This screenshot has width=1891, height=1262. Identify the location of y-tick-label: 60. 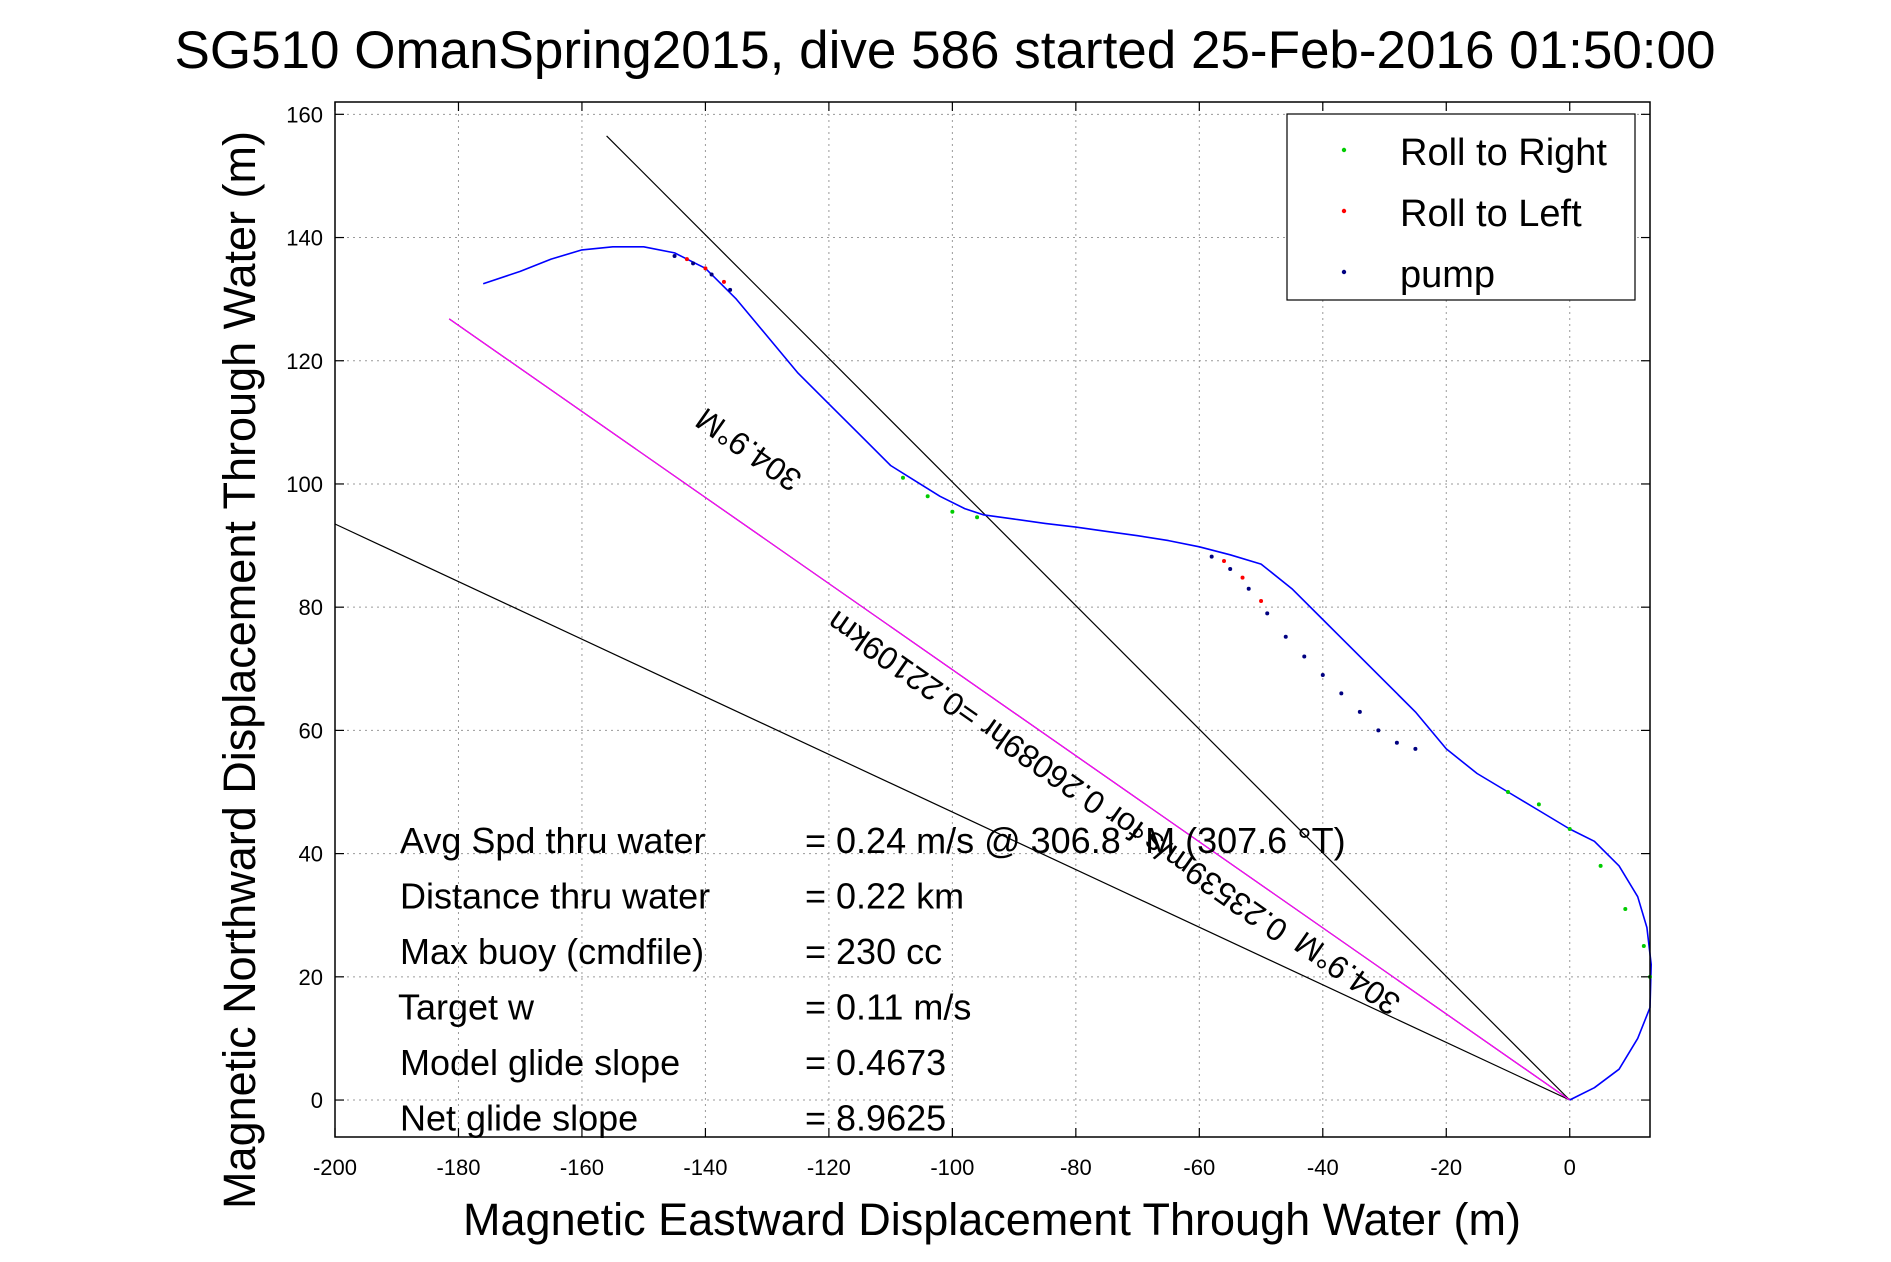
(311, 730).